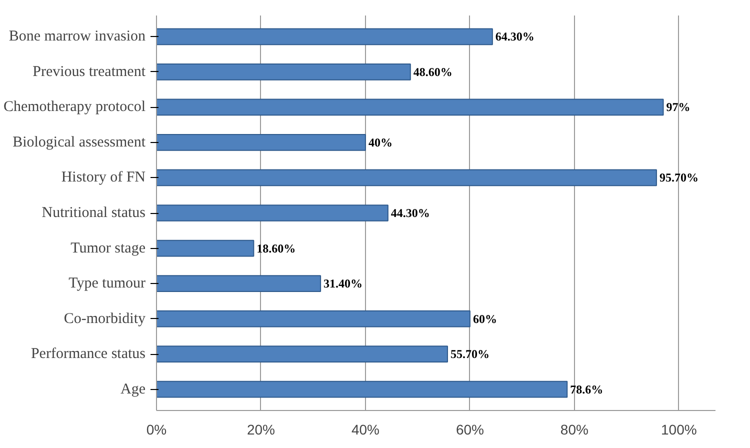 This screenshot has width=750, height=448. What do you see at coordinates (410, 213) in the screenshot?
I see `data-label: 44.30%` at bounding box center [410, 213].